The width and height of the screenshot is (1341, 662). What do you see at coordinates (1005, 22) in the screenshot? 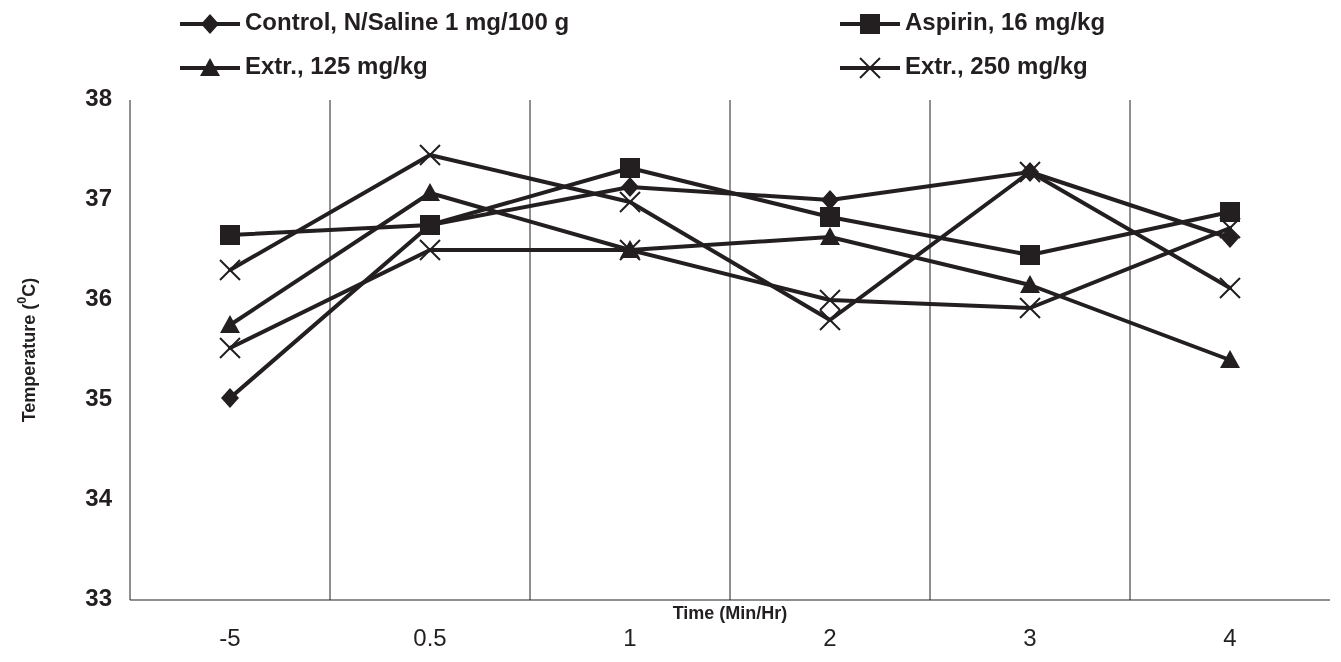
I see `legend-label: Aspirin, 16 mg/kg` at bounding box center [1005, 22].